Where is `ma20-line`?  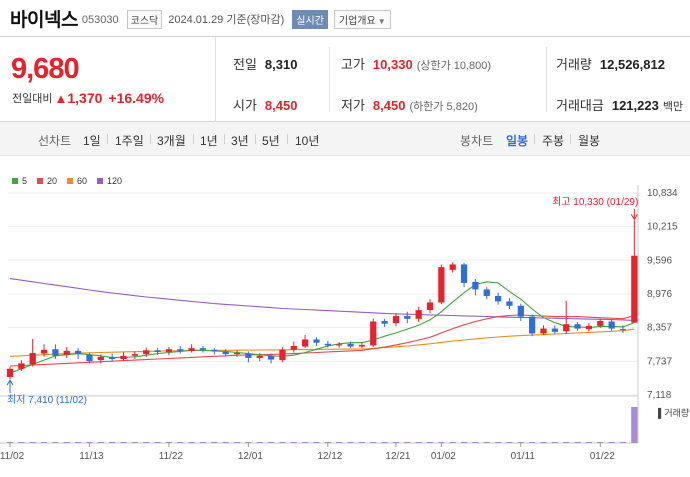
ma20-line is located at coordinates (322, 340).